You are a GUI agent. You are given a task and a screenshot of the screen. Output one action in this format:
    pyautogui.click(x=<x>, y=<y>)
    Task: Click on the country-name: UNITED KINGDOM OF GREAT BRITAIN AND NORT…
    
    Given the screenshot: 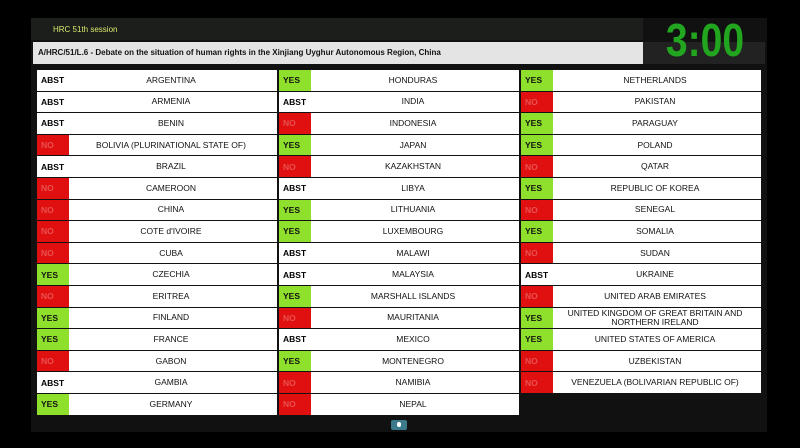 What is the action you would take?
    pyautogui.click(x=655, y=317)
    